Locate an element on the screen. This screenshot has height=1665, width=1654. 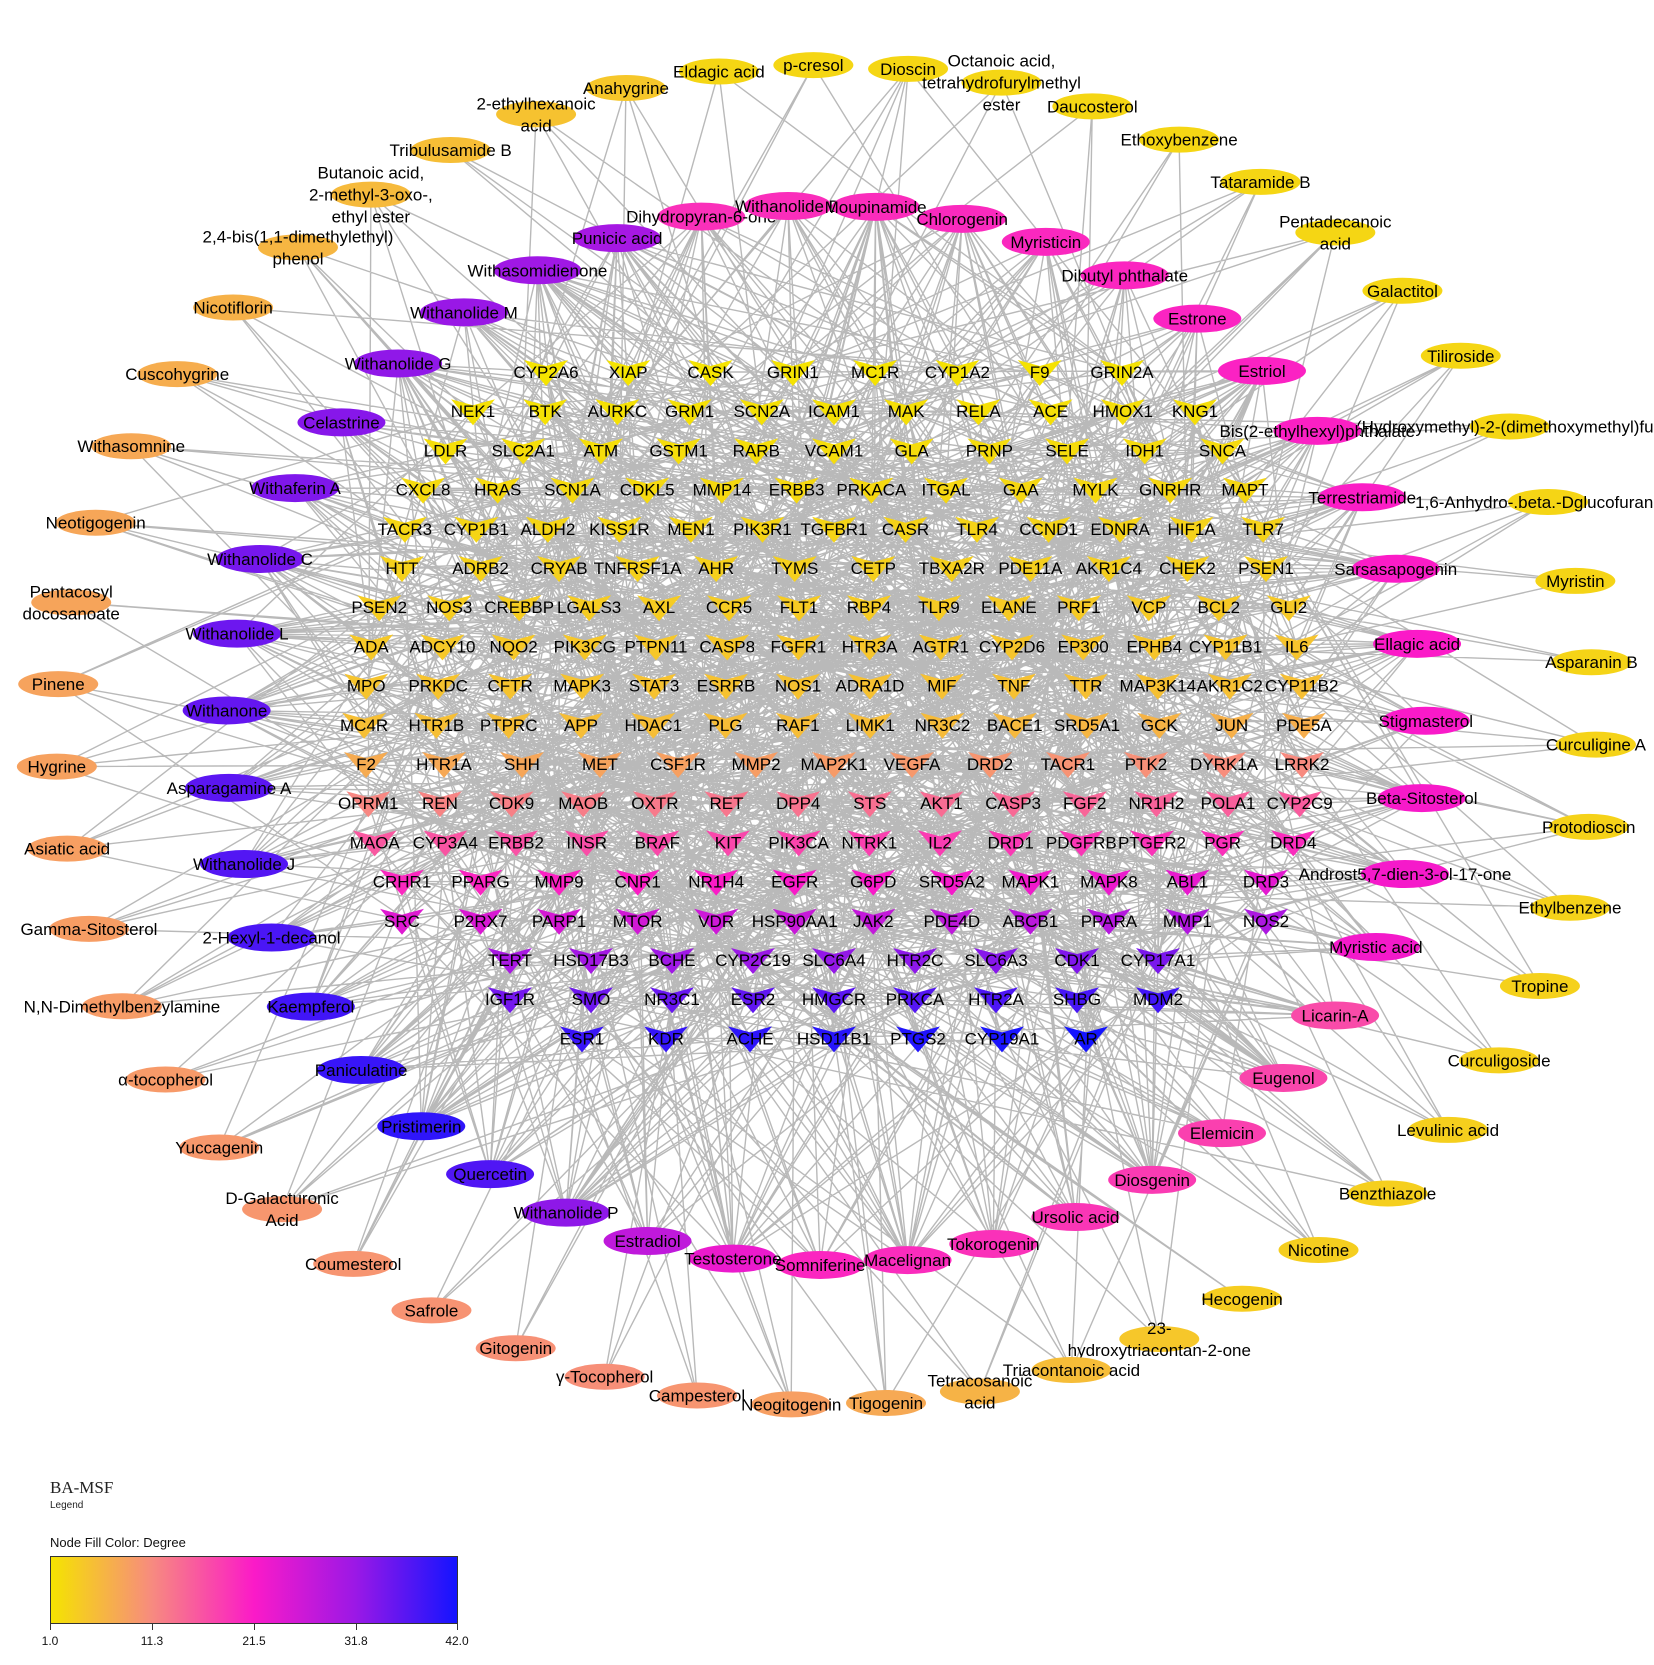
target-label: MAOA is located at coordinates (375, 842).